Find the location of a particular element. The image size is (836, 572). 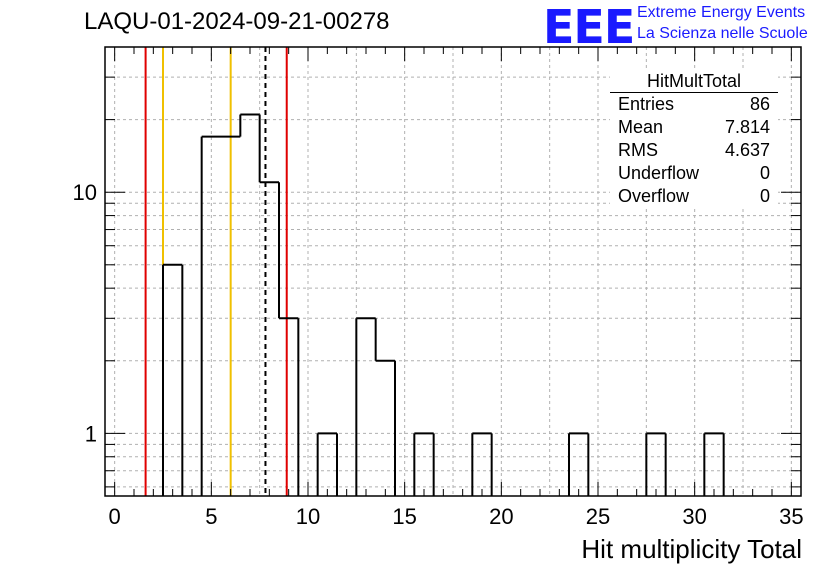

x-tick-label: 0 is located at coordinates (115, 516).